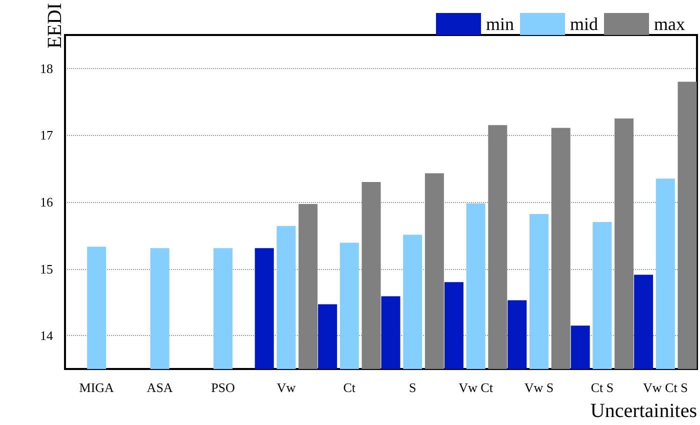 Image resolution: width=700 pixels, height=425 pixels. I want to click on y-tick-label: 14, so click(47, 336).